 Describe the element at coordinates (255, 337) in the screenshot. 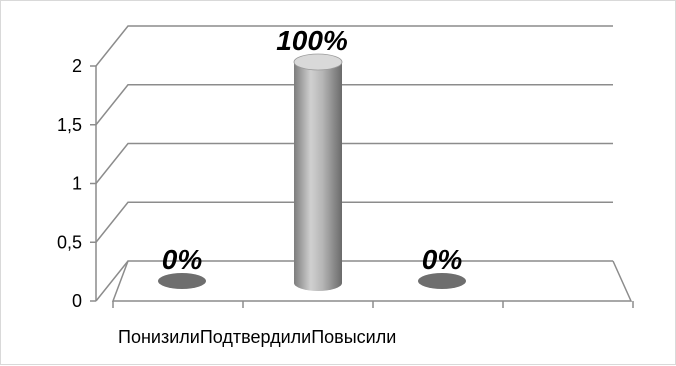

I see `x-tick-label: Подтвердили` at that location.